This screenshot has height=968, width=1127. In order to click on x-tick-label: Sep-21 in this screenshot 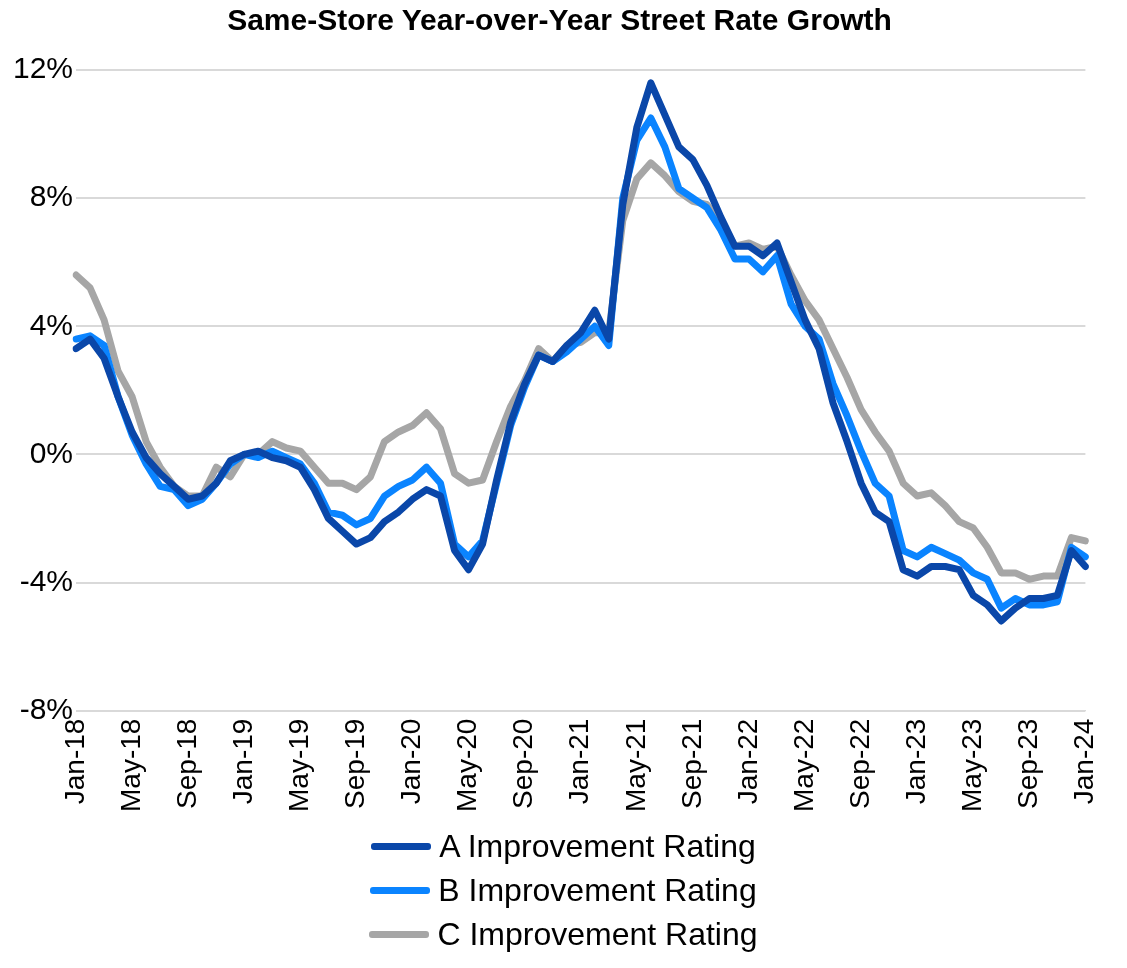, I will do `click(691, 763)`.